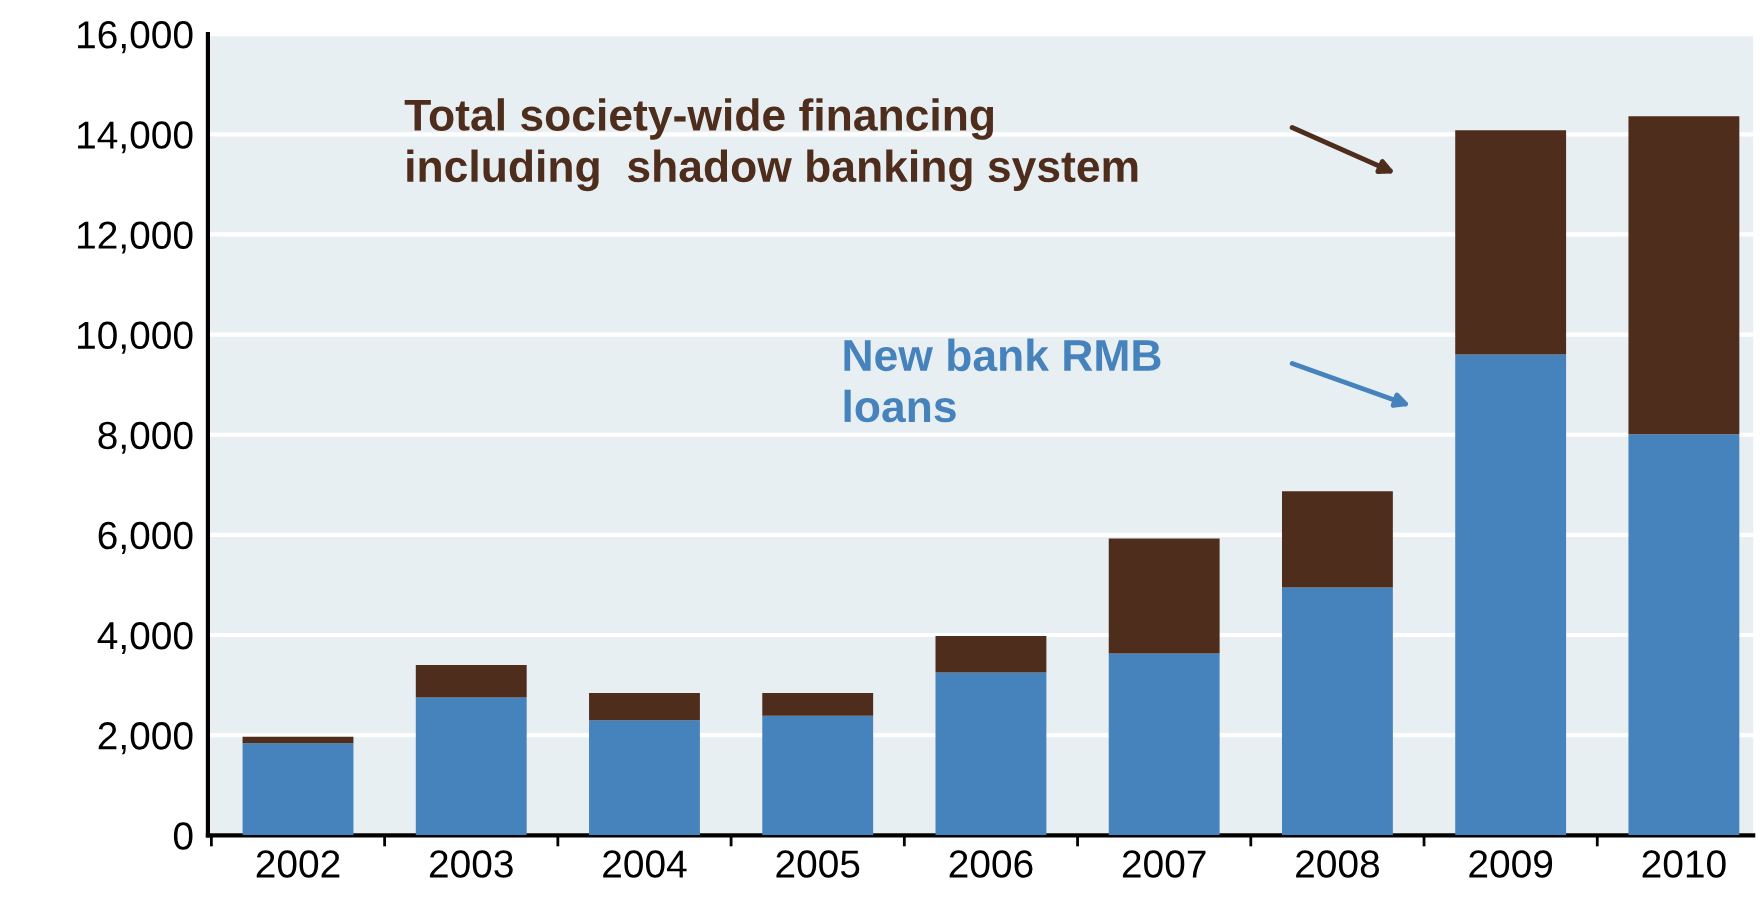 The width and height of the screenshot is (1762, 923). I want to click on annotation: New bank RMB loans, so click(1002, 380).